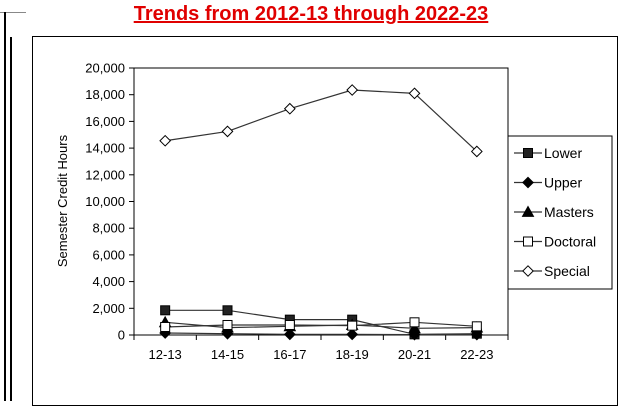  I want to click on y-tick-label: 12,000, so click(105, 174).